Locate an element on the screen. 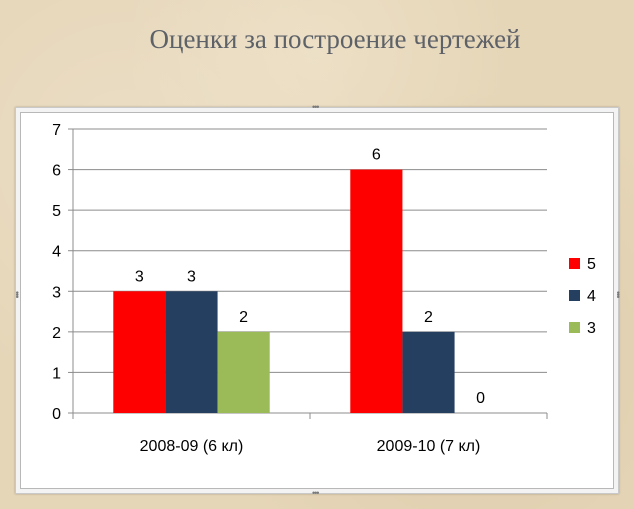  legend-label: 4 is located at coordinates (591, 296).